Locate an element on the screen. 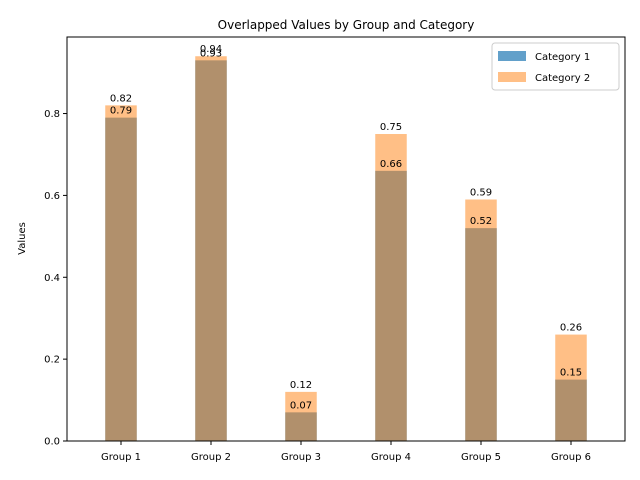  data-label-series-1: 0.93 is located at coordinates (211, 53).